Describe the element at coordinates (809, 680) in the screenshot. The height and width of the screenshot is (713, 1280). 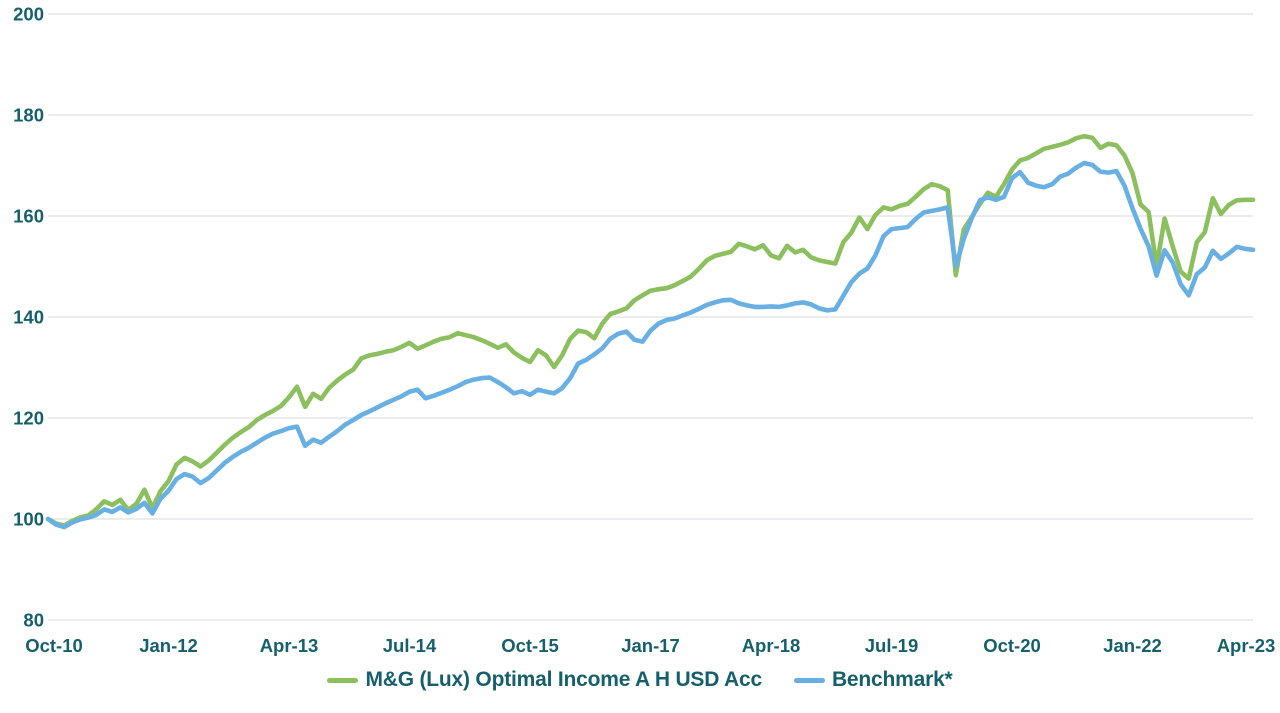
I see `benchmark-series-swatch` at that location.